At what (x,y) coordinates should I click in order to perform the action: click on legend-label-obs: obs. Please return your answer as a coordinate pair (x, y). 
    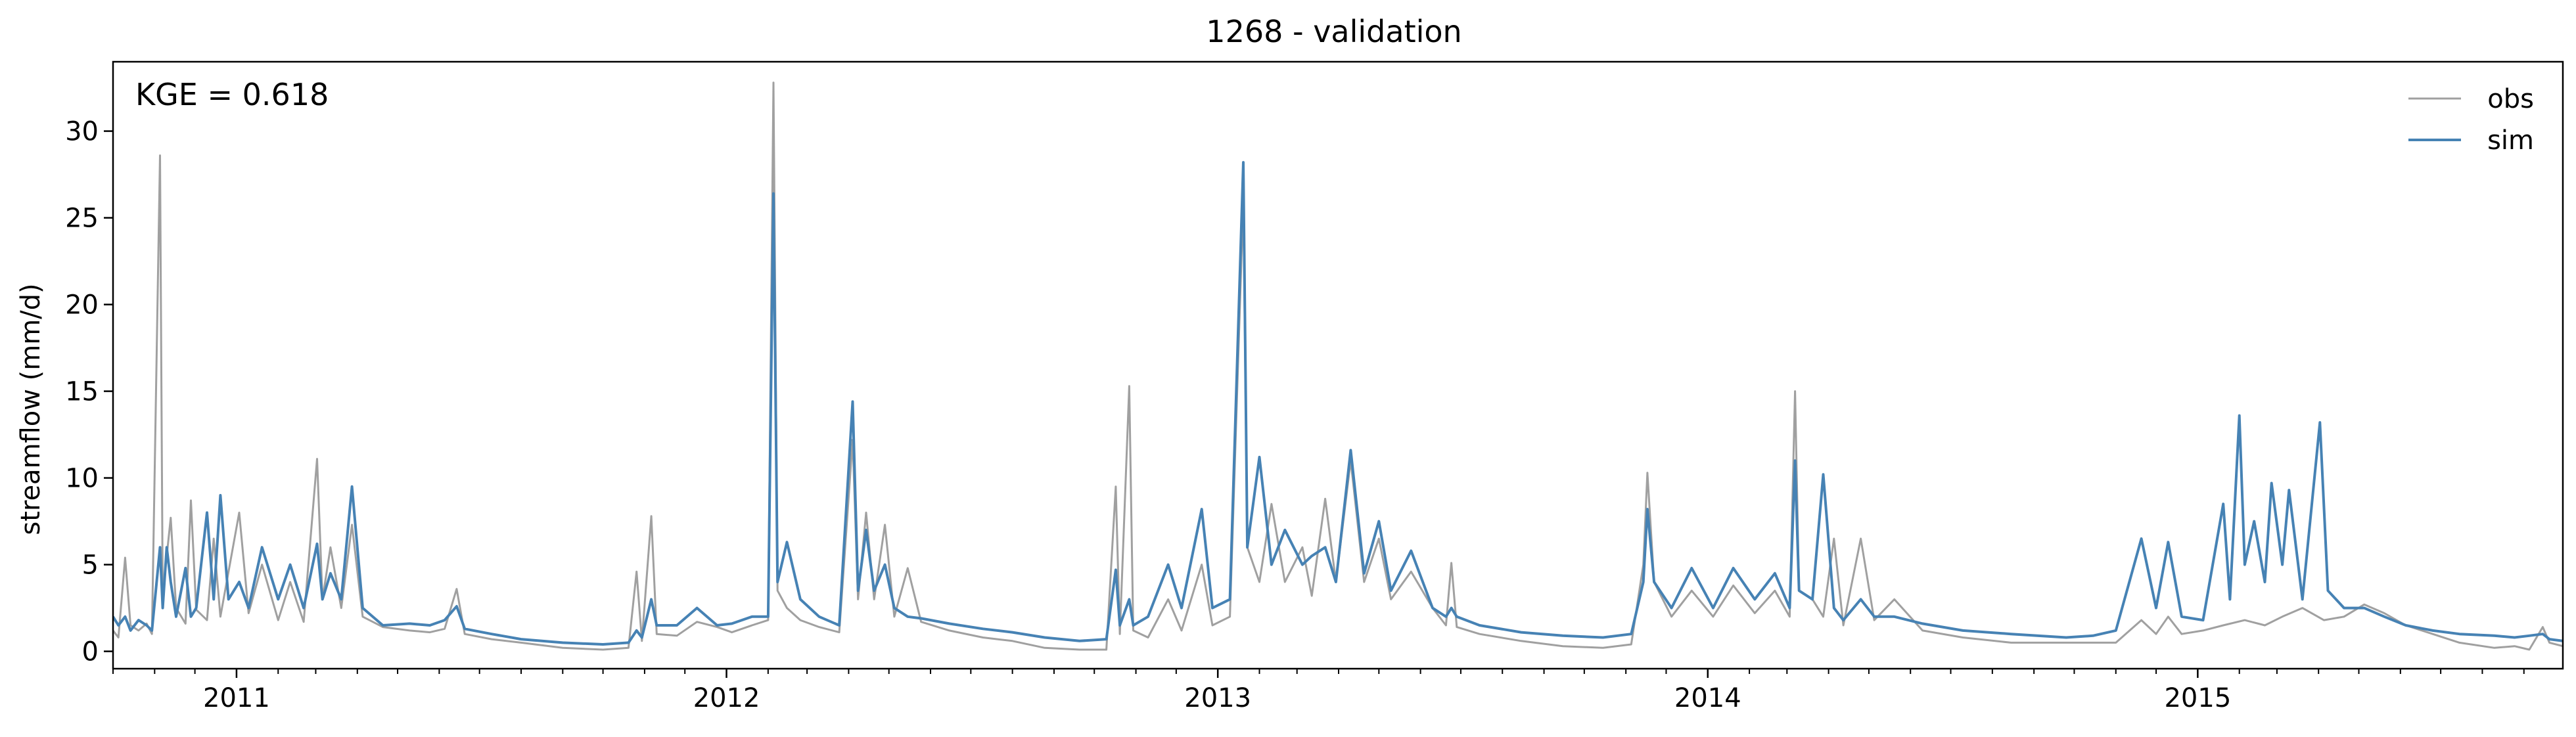
    Looking at the image, I should click on (2510, 99).